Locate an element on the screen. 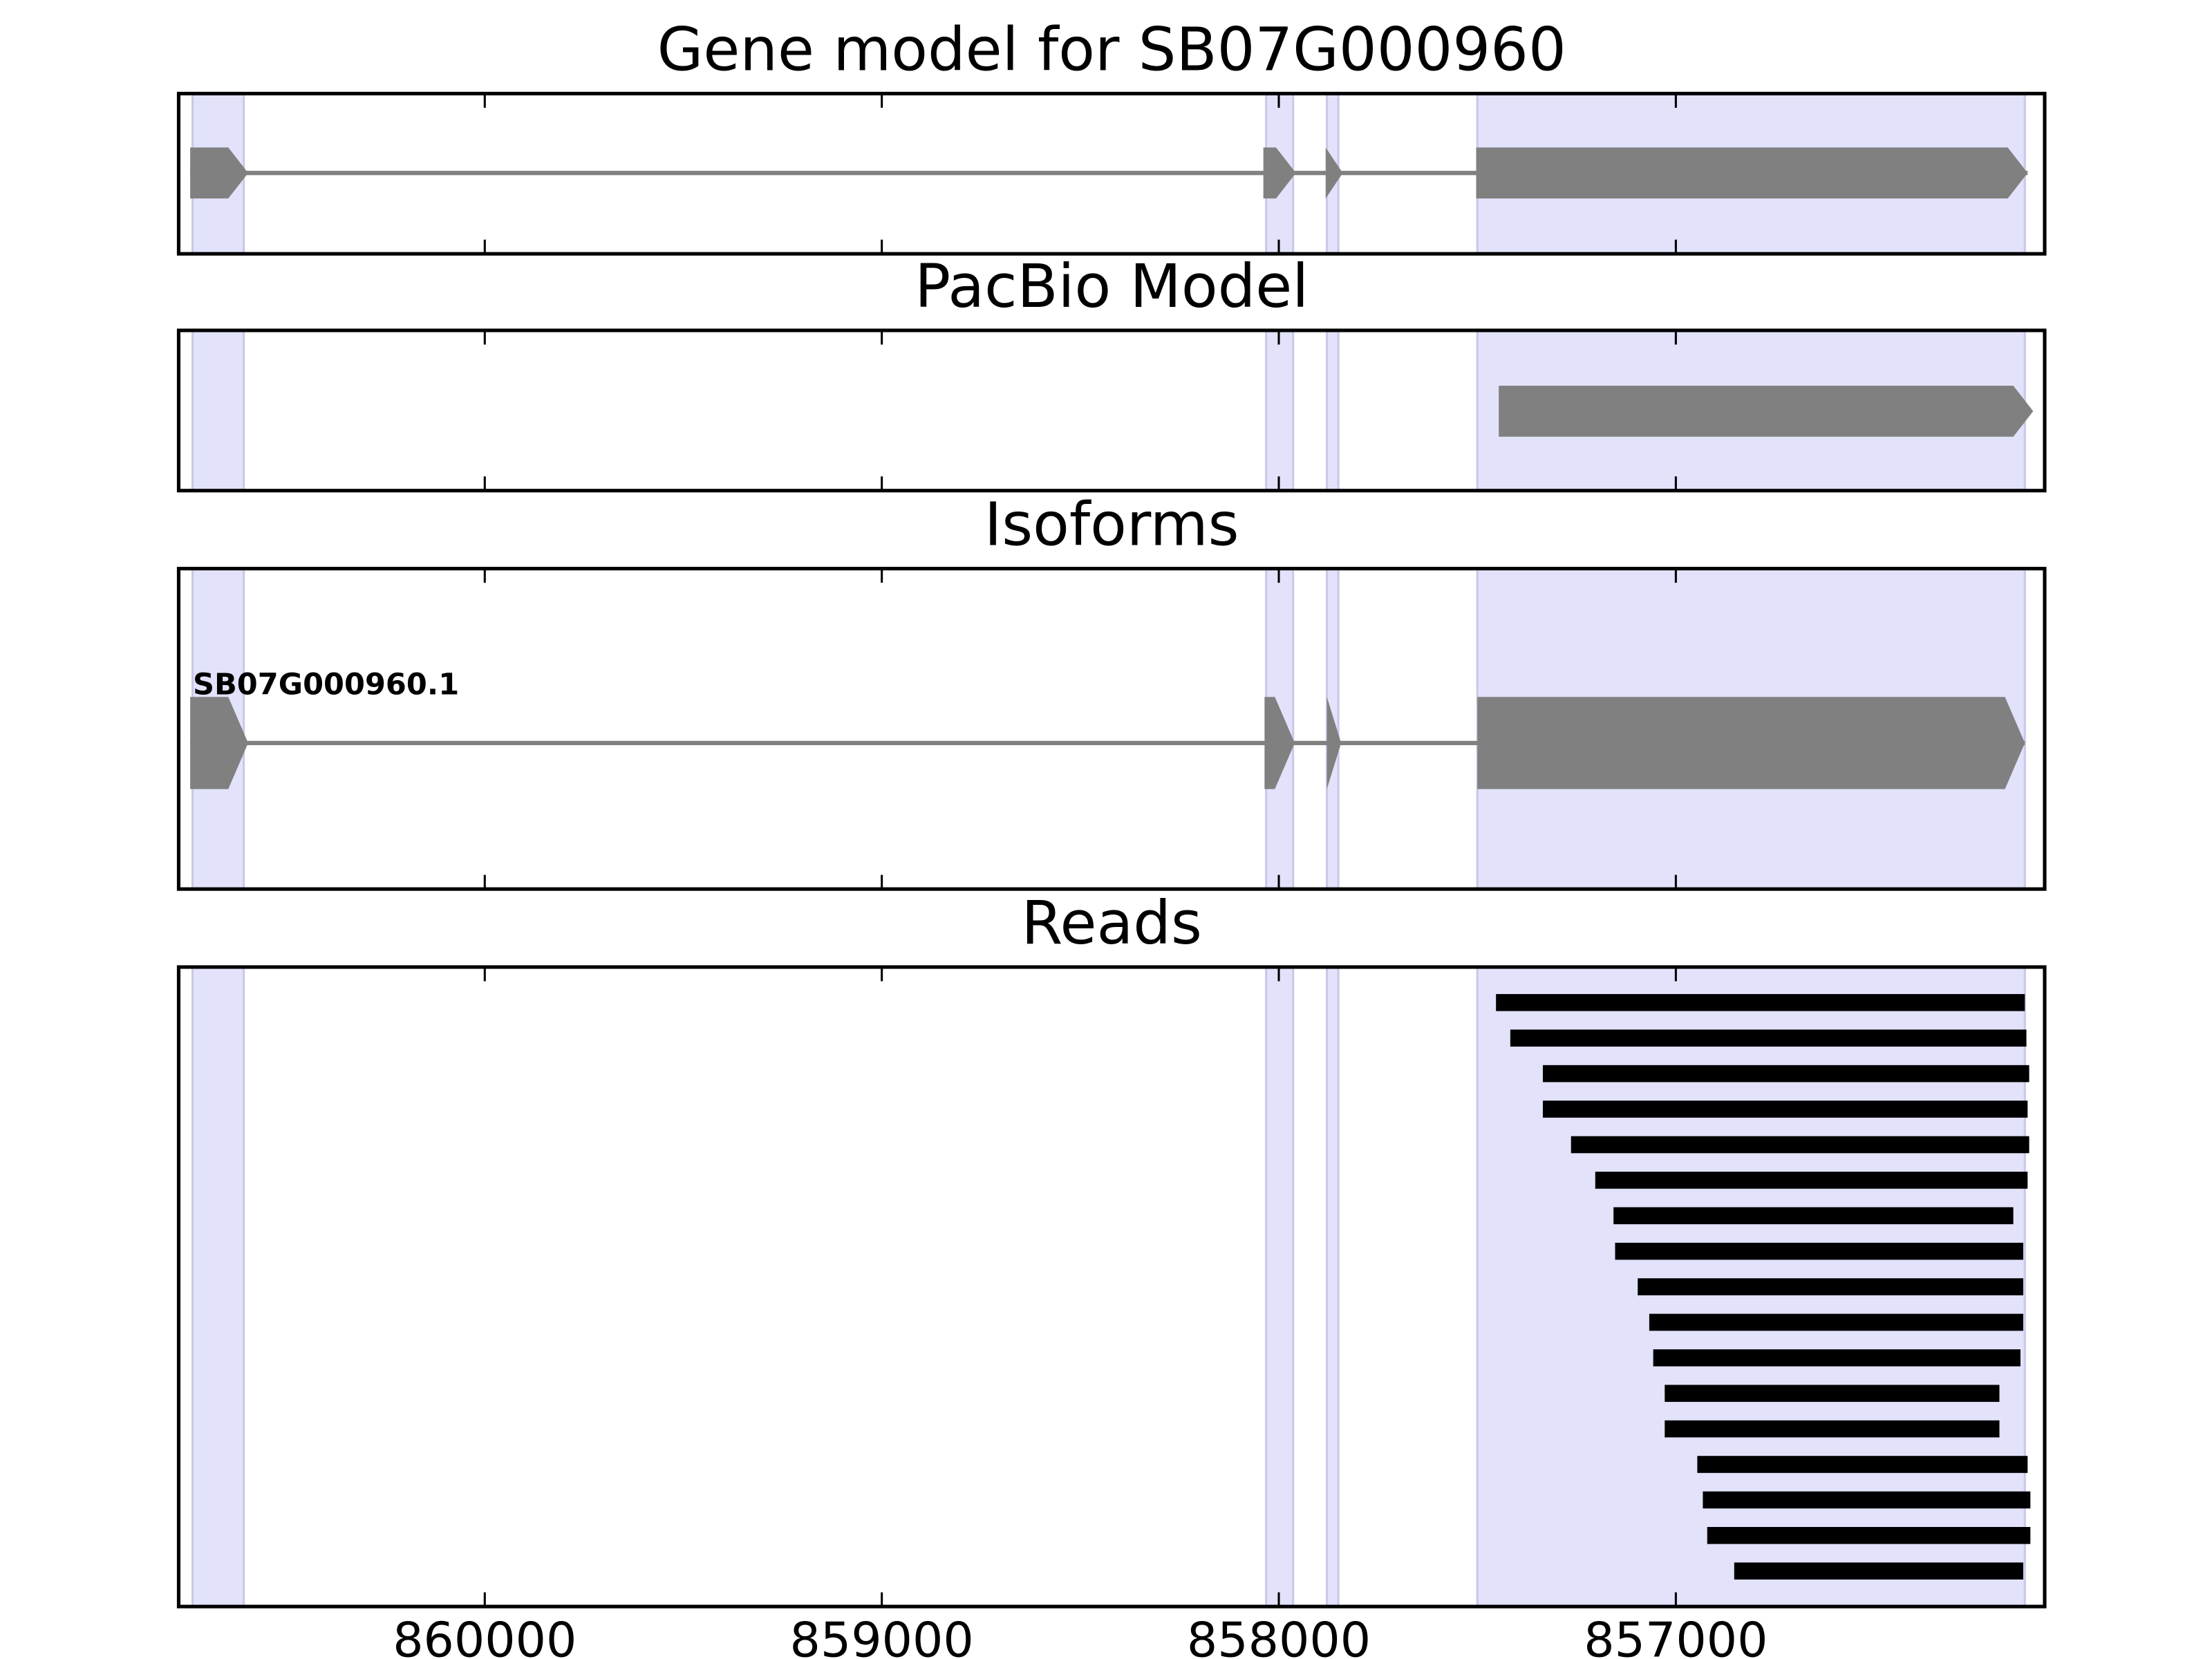 This screenshot has height=1659, width=2212. isoform-label: SB07G000960.1 is located at coordinates (326, 684).